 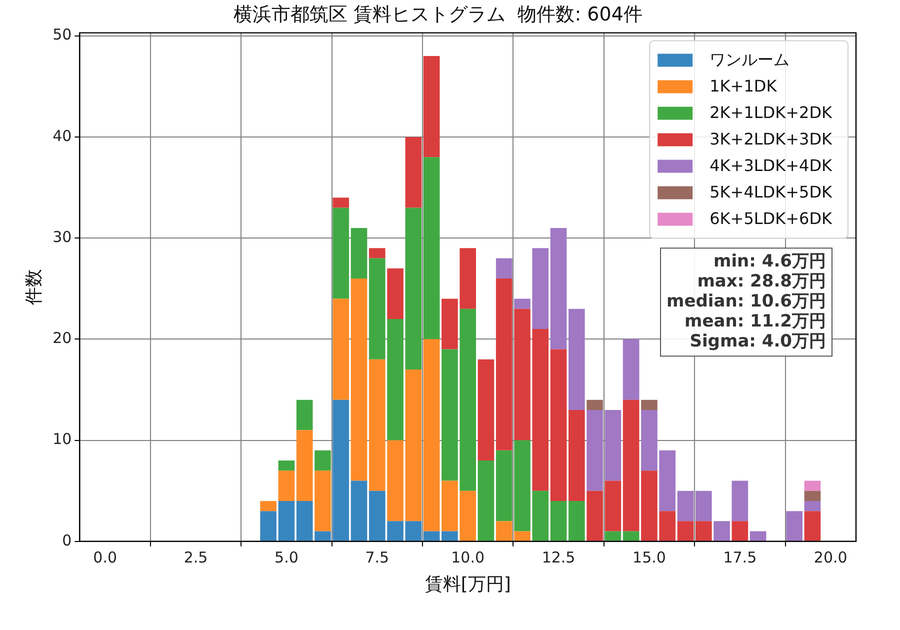 I want to click on legend-label: 3K+2LDK+3DK, so click(x=771, y=138).